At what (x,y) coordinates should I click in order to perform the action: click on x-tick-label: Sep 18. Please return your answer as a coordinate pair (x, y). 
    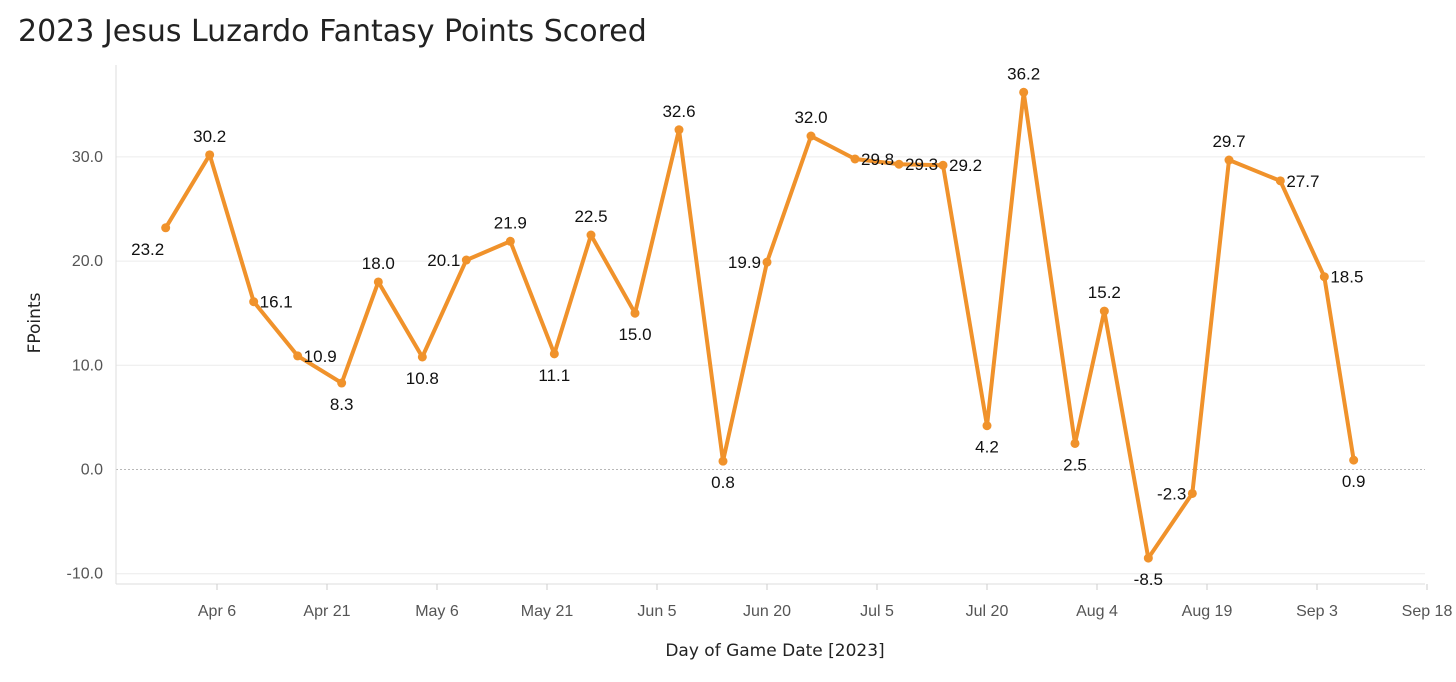
    Looking at the image, I should click on (1427, 611).